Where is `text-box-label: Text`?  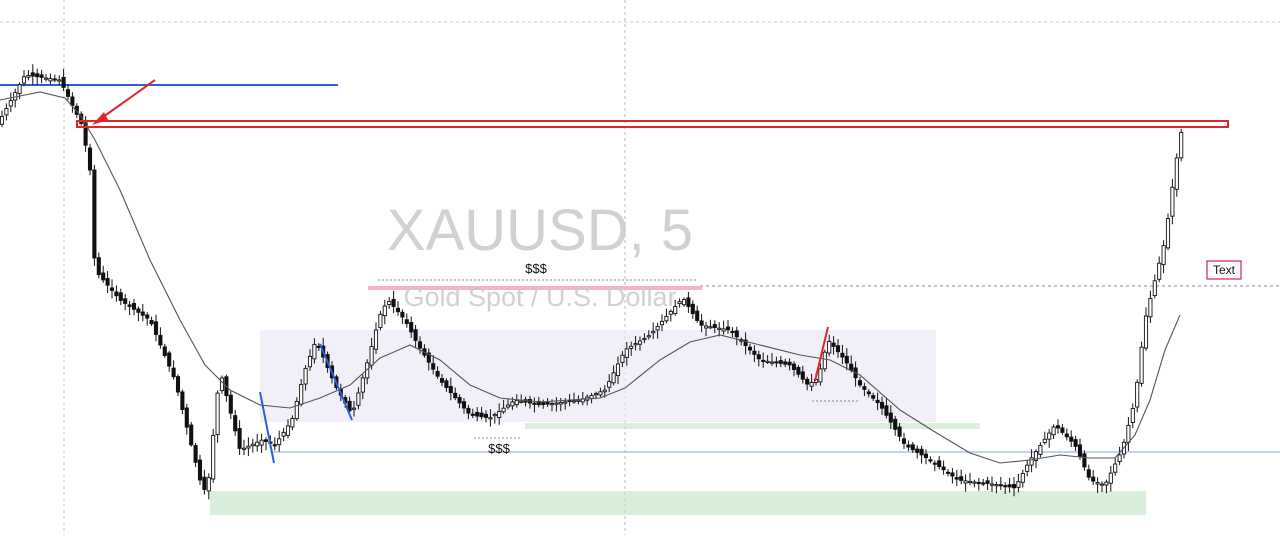
text-box-label: Text is located at coordinates (1224, 270).